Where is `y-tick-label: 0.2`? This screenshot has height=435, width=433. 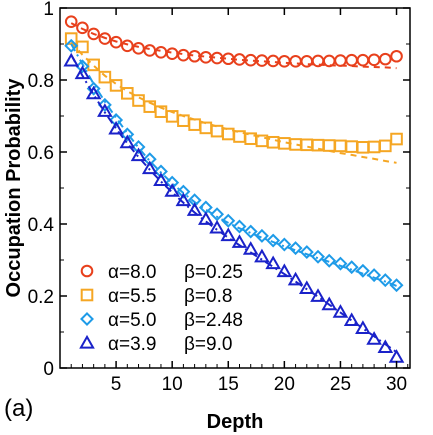 y-tick-label: 0.2 is located at coordinates (41, 297).